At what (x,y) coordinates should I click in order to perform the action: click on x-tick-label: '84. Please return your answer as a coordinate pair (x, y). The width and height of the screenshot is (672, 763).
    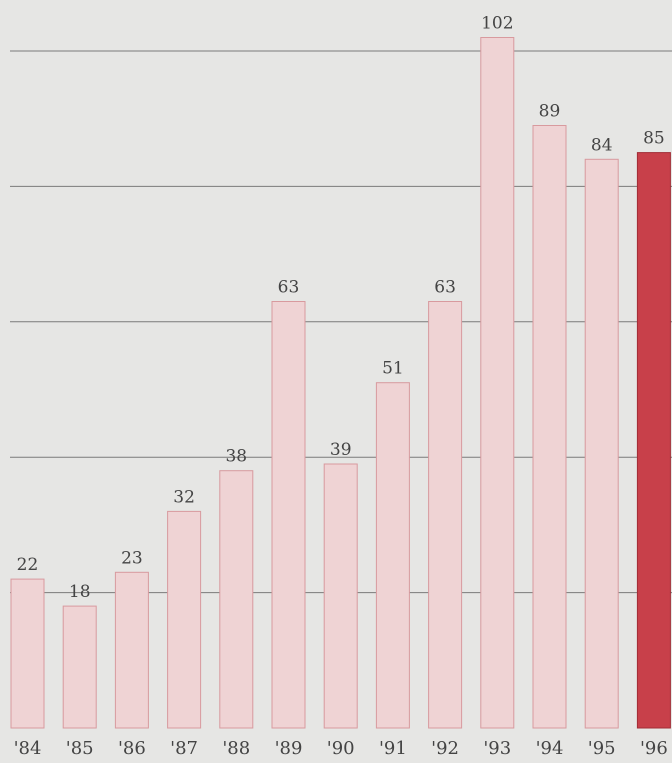
    Looking at the image, I should click on (28, 748).